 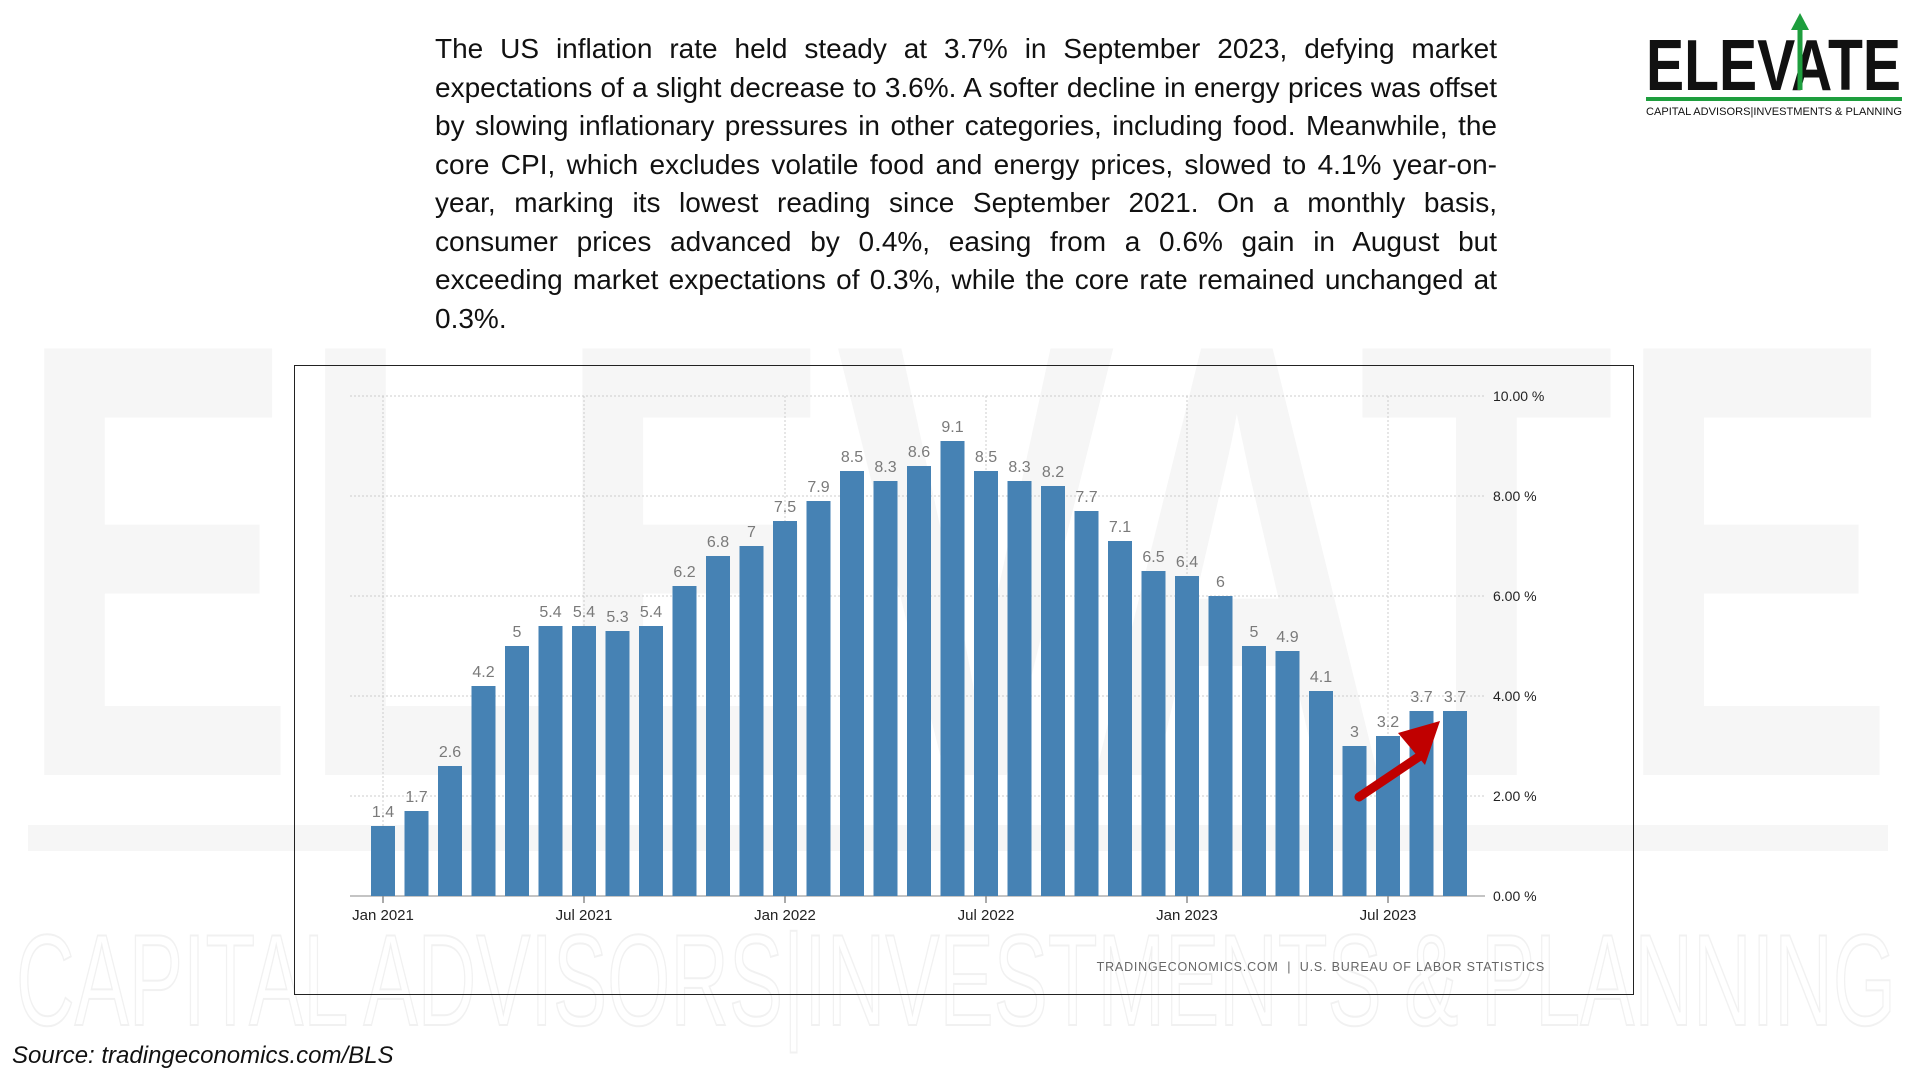 What do you see at coordinates (1321, 677) in the screenshot?
I see `bar-value-label: 4.1` at bounding box center [1321, 677].